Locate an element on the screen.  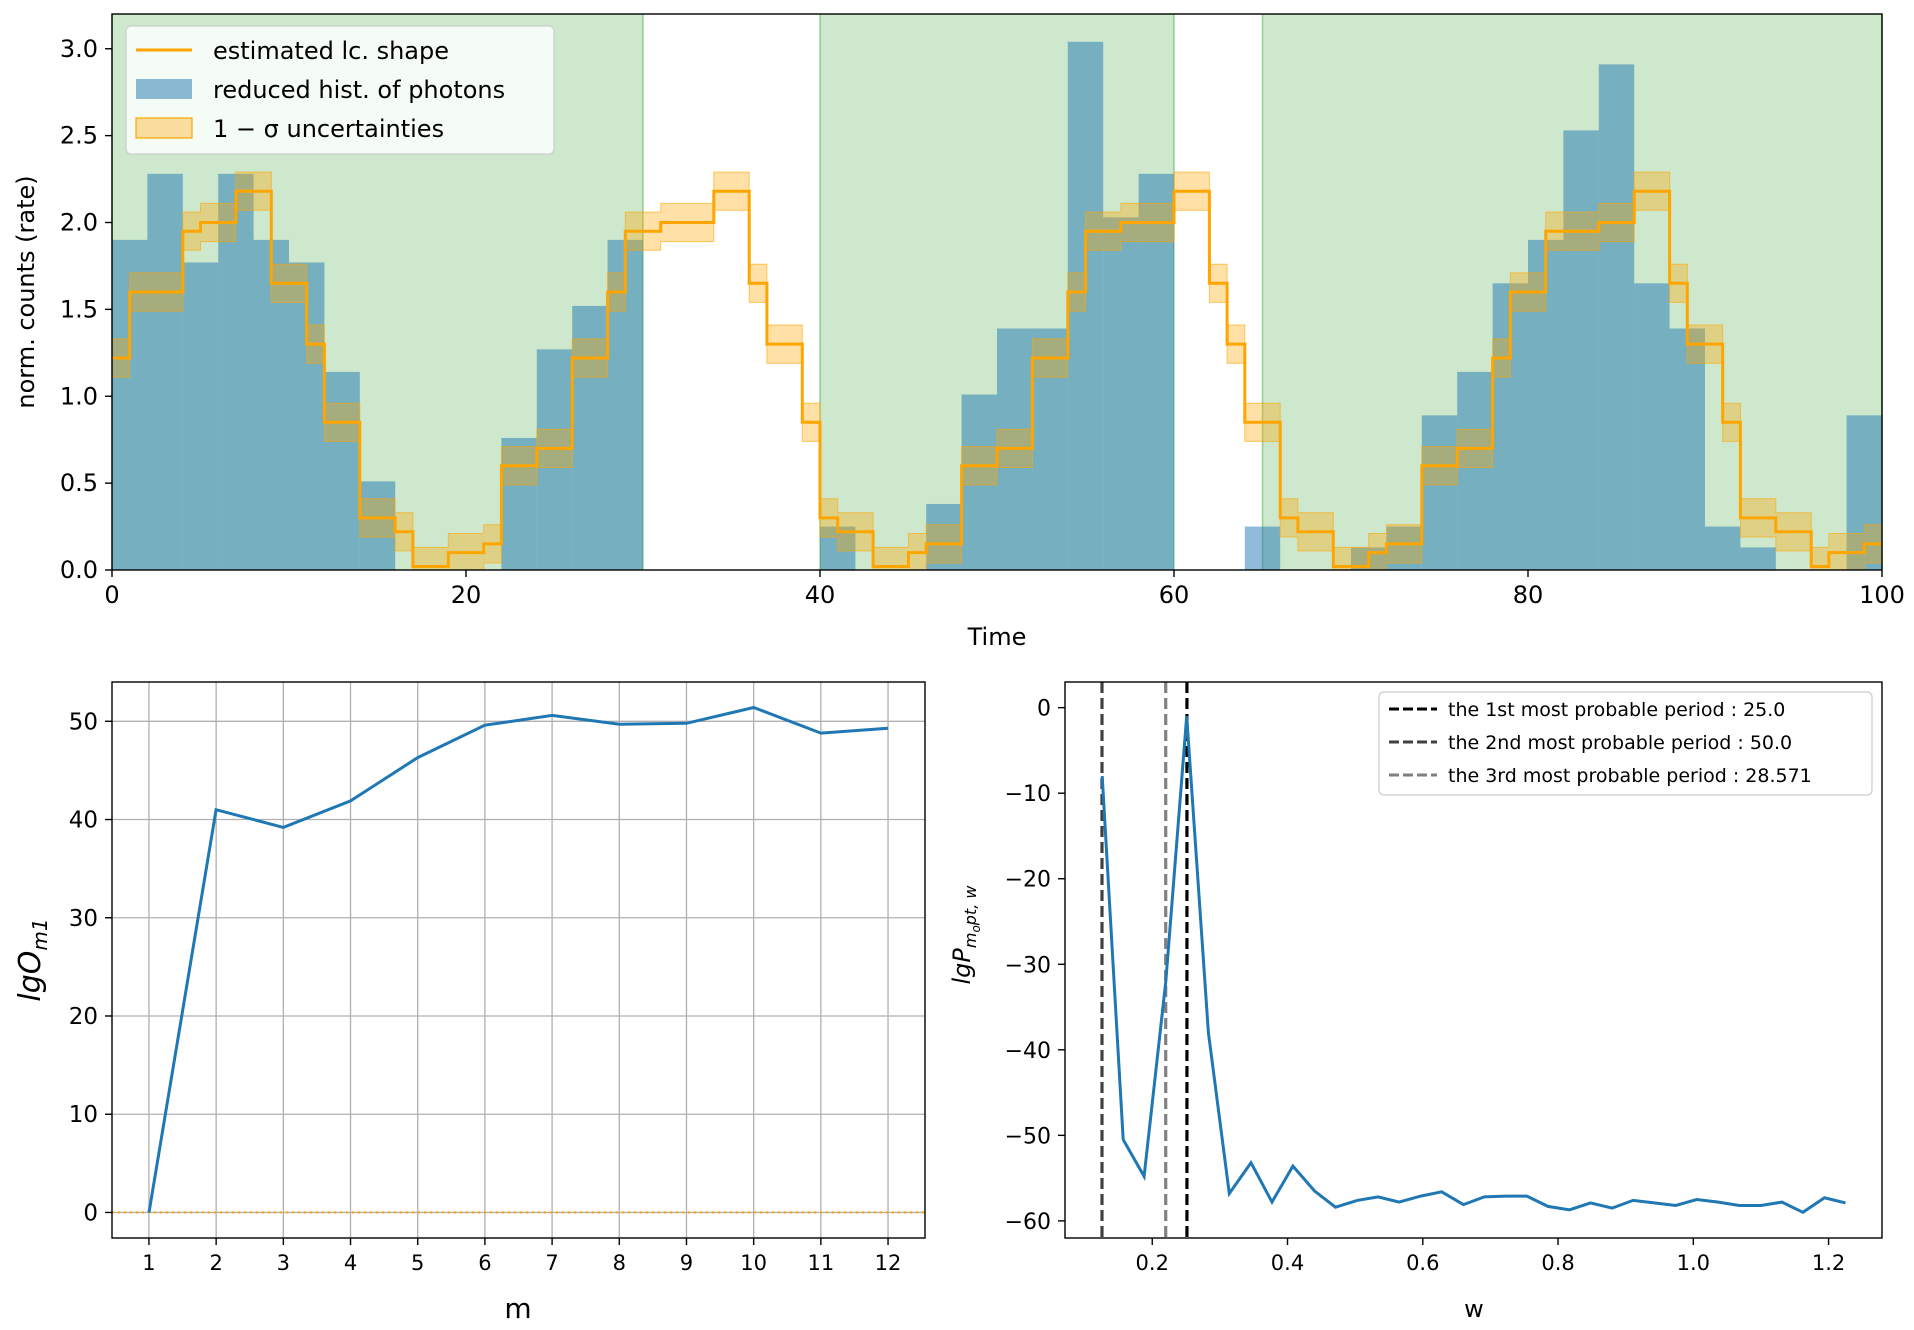
br-ytick-label-0: 0 is located at coordinates (1044, 709).